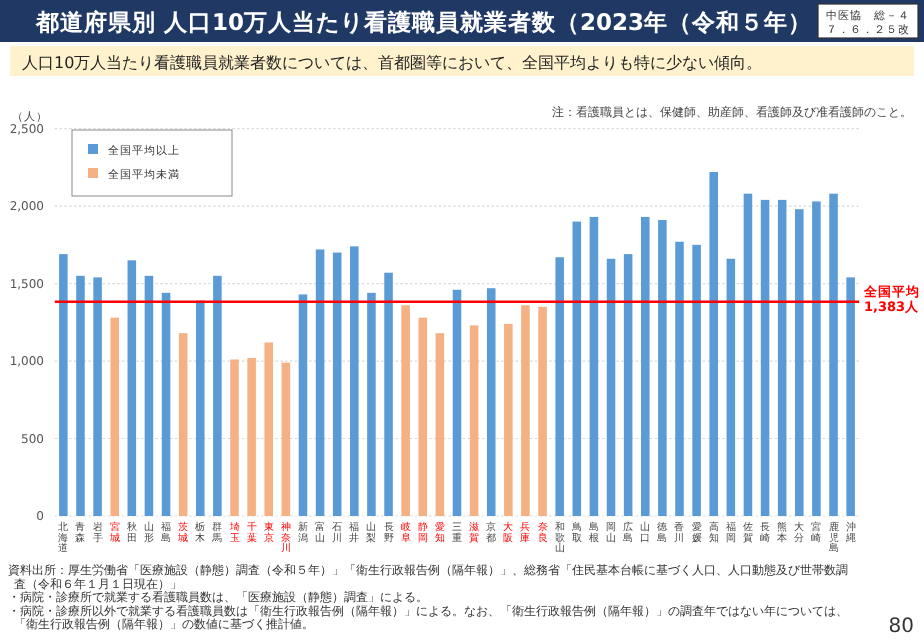 This screenshot has height=640, width=924. Describe the element at coordinates (392, 63) in the screenshot. I see `chart-subtitle: 人口10万人当たり看護職員就業者数については、首都圏等において、全国平均よりも特に少ない傾向。` at that location.